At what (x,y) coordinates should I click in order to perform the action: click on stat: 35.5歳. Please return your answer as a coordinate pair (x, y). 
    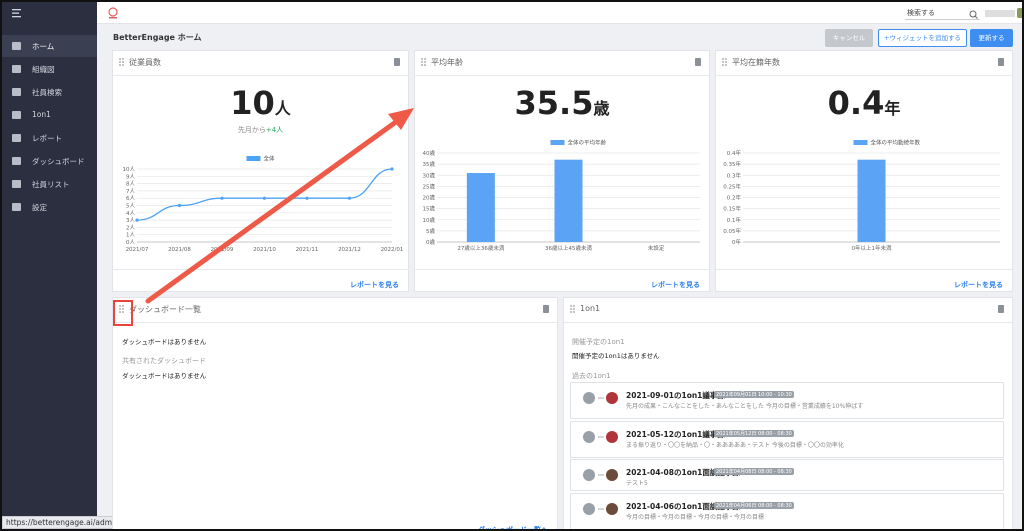
    Looking at the image, I should click on (562, 103).